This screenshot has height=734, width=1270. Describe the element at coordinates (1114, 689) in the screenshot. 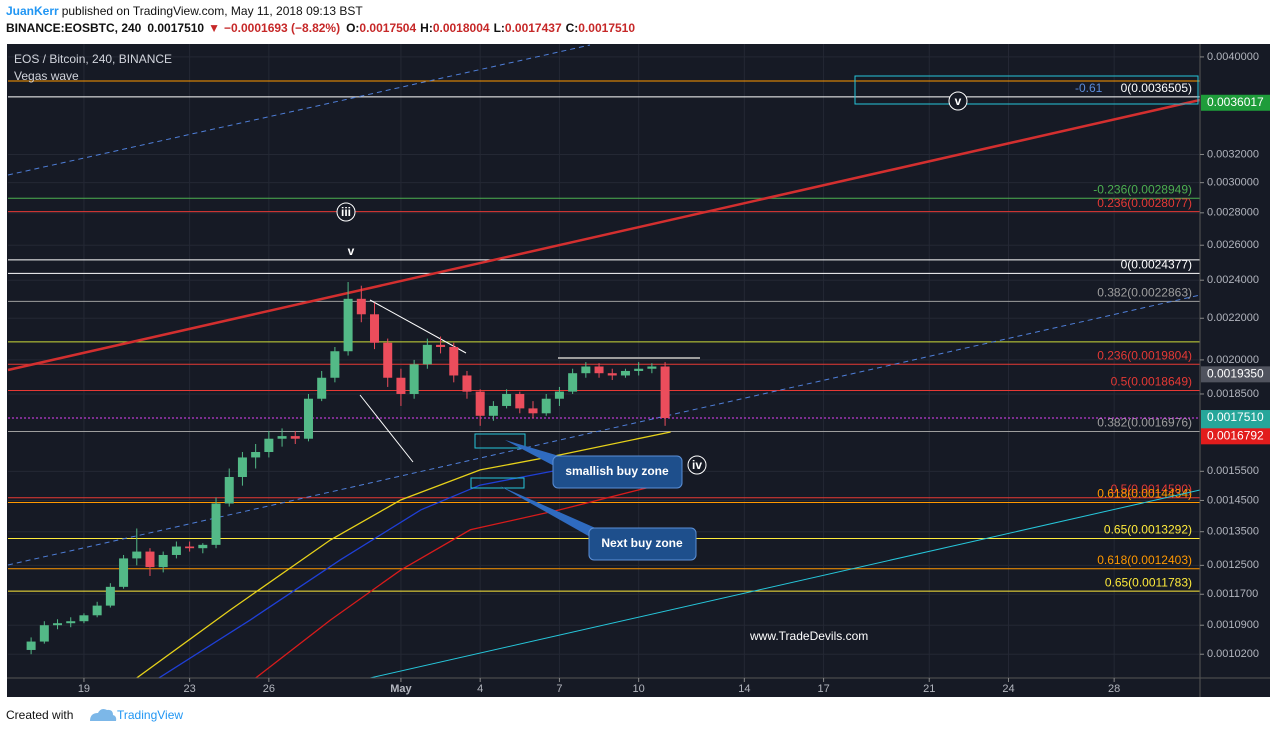

I see `x-tick-label: 28` at that location.